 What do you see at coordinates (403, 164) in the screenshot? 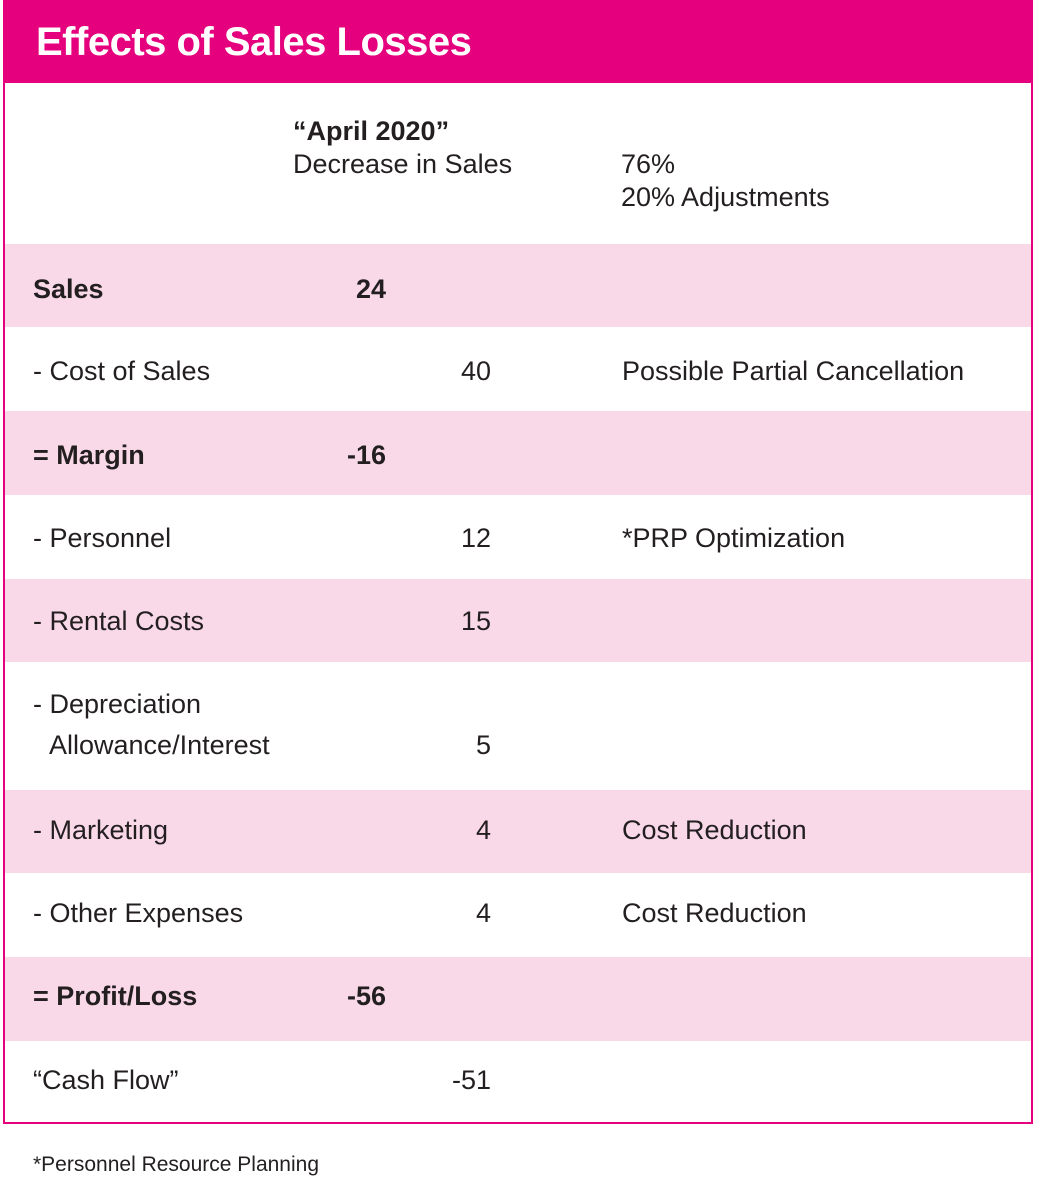
I see `decrease-label: Decrease in Sales` at bounding box center [403, 164].